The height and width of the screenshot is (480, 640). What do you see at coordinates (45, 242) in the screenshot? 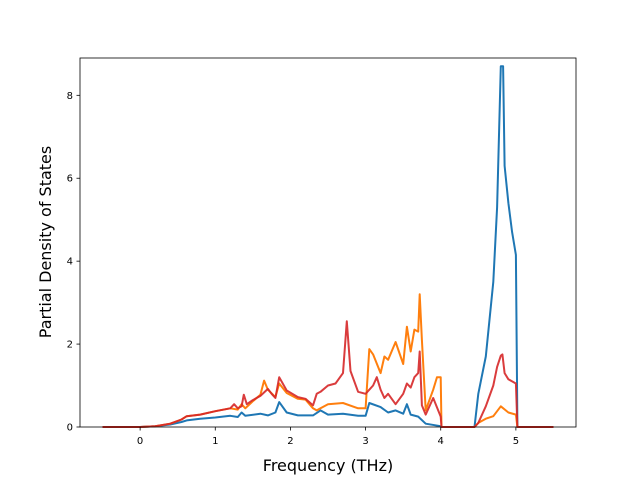
I see `y-axis-title: Partial Density of States` at bounding box center [45, 242].